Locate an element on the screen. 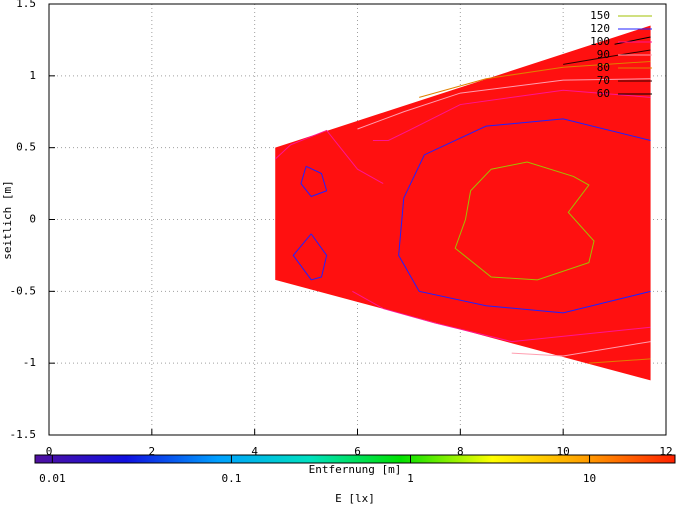 The image size is (676, 505). y-tick-label: 1 is located at coordinates (32, 75).